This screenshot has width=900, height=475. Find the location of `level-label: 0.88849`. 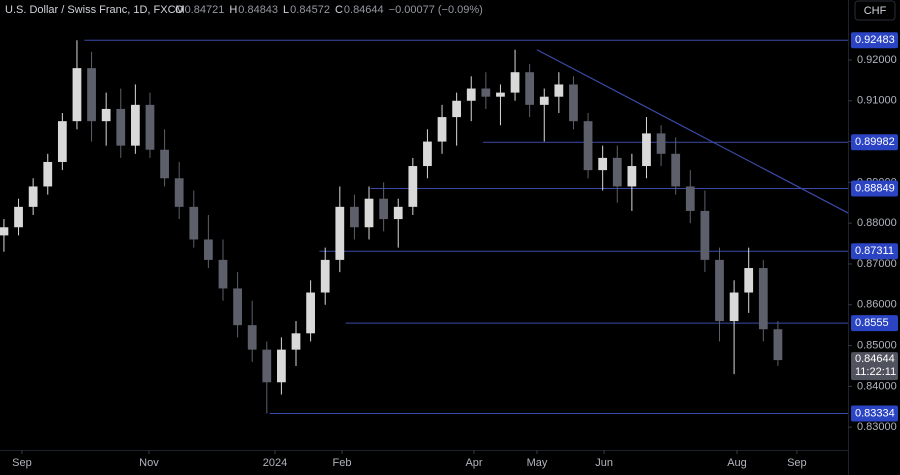

level-label: 0.88849 is located at coordinates (875, 188).